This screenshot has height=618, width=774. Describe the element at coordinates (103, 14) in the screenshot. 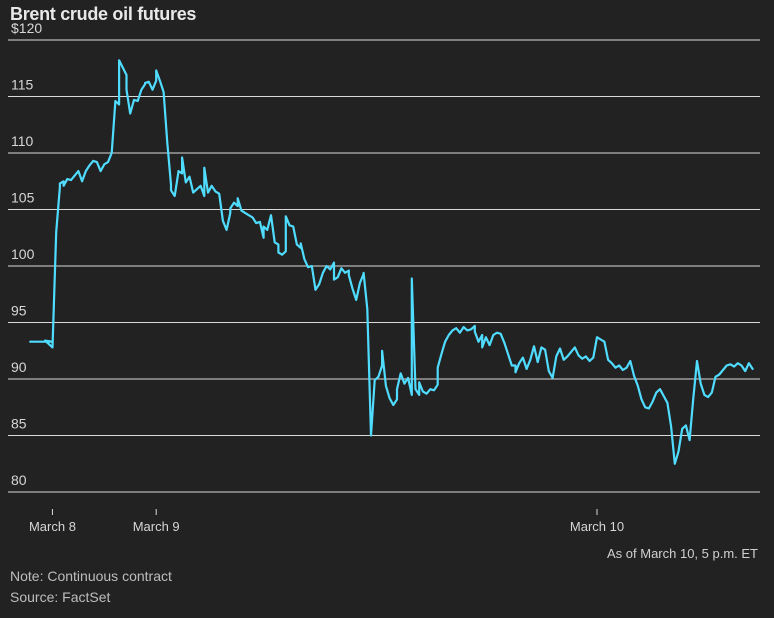

I see `chart-title: Brent crude oil futures` at that location.